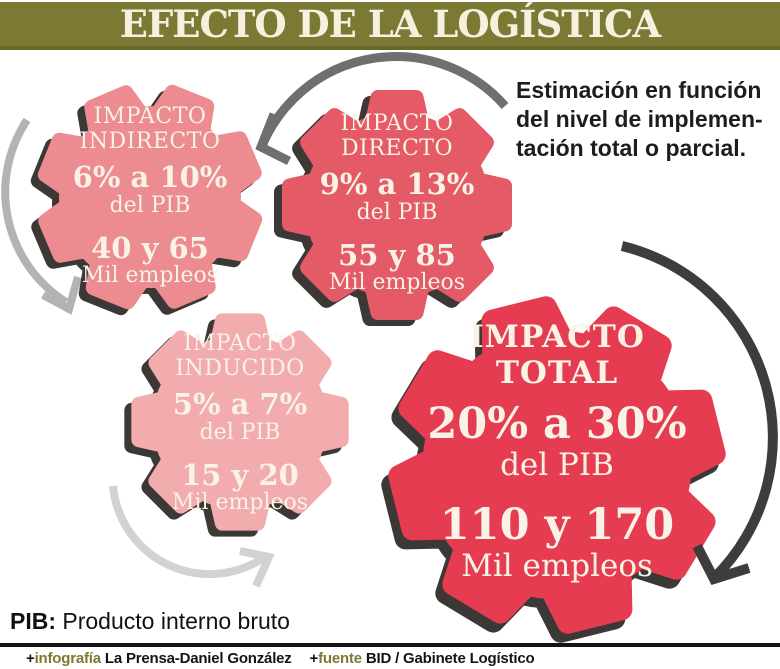  What do you see at coordinates (397, 283) in the screenshot?
I see `gear-directo-jobs-caption: Mil empleos` at bounding box center [397, 283].